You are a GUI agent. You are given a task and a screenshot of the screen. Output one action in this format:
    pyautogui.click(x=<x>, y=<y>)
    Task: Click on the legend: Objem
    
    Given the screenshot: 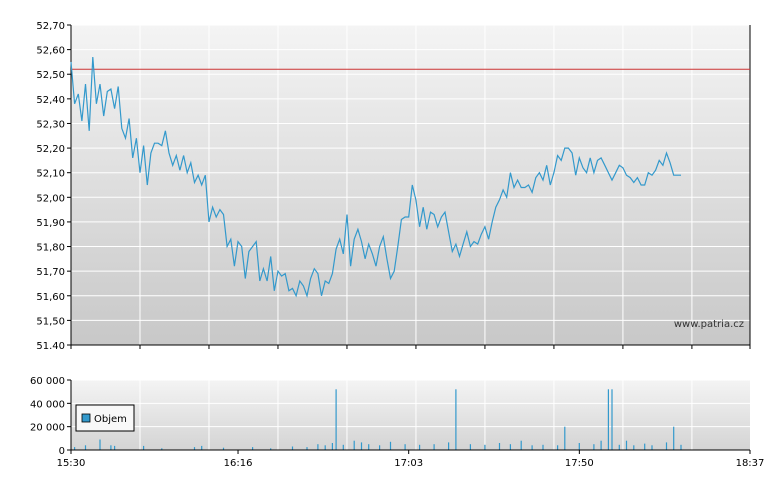 What is the action you would take?
    pyautogui.click(x=105, y=418)
    